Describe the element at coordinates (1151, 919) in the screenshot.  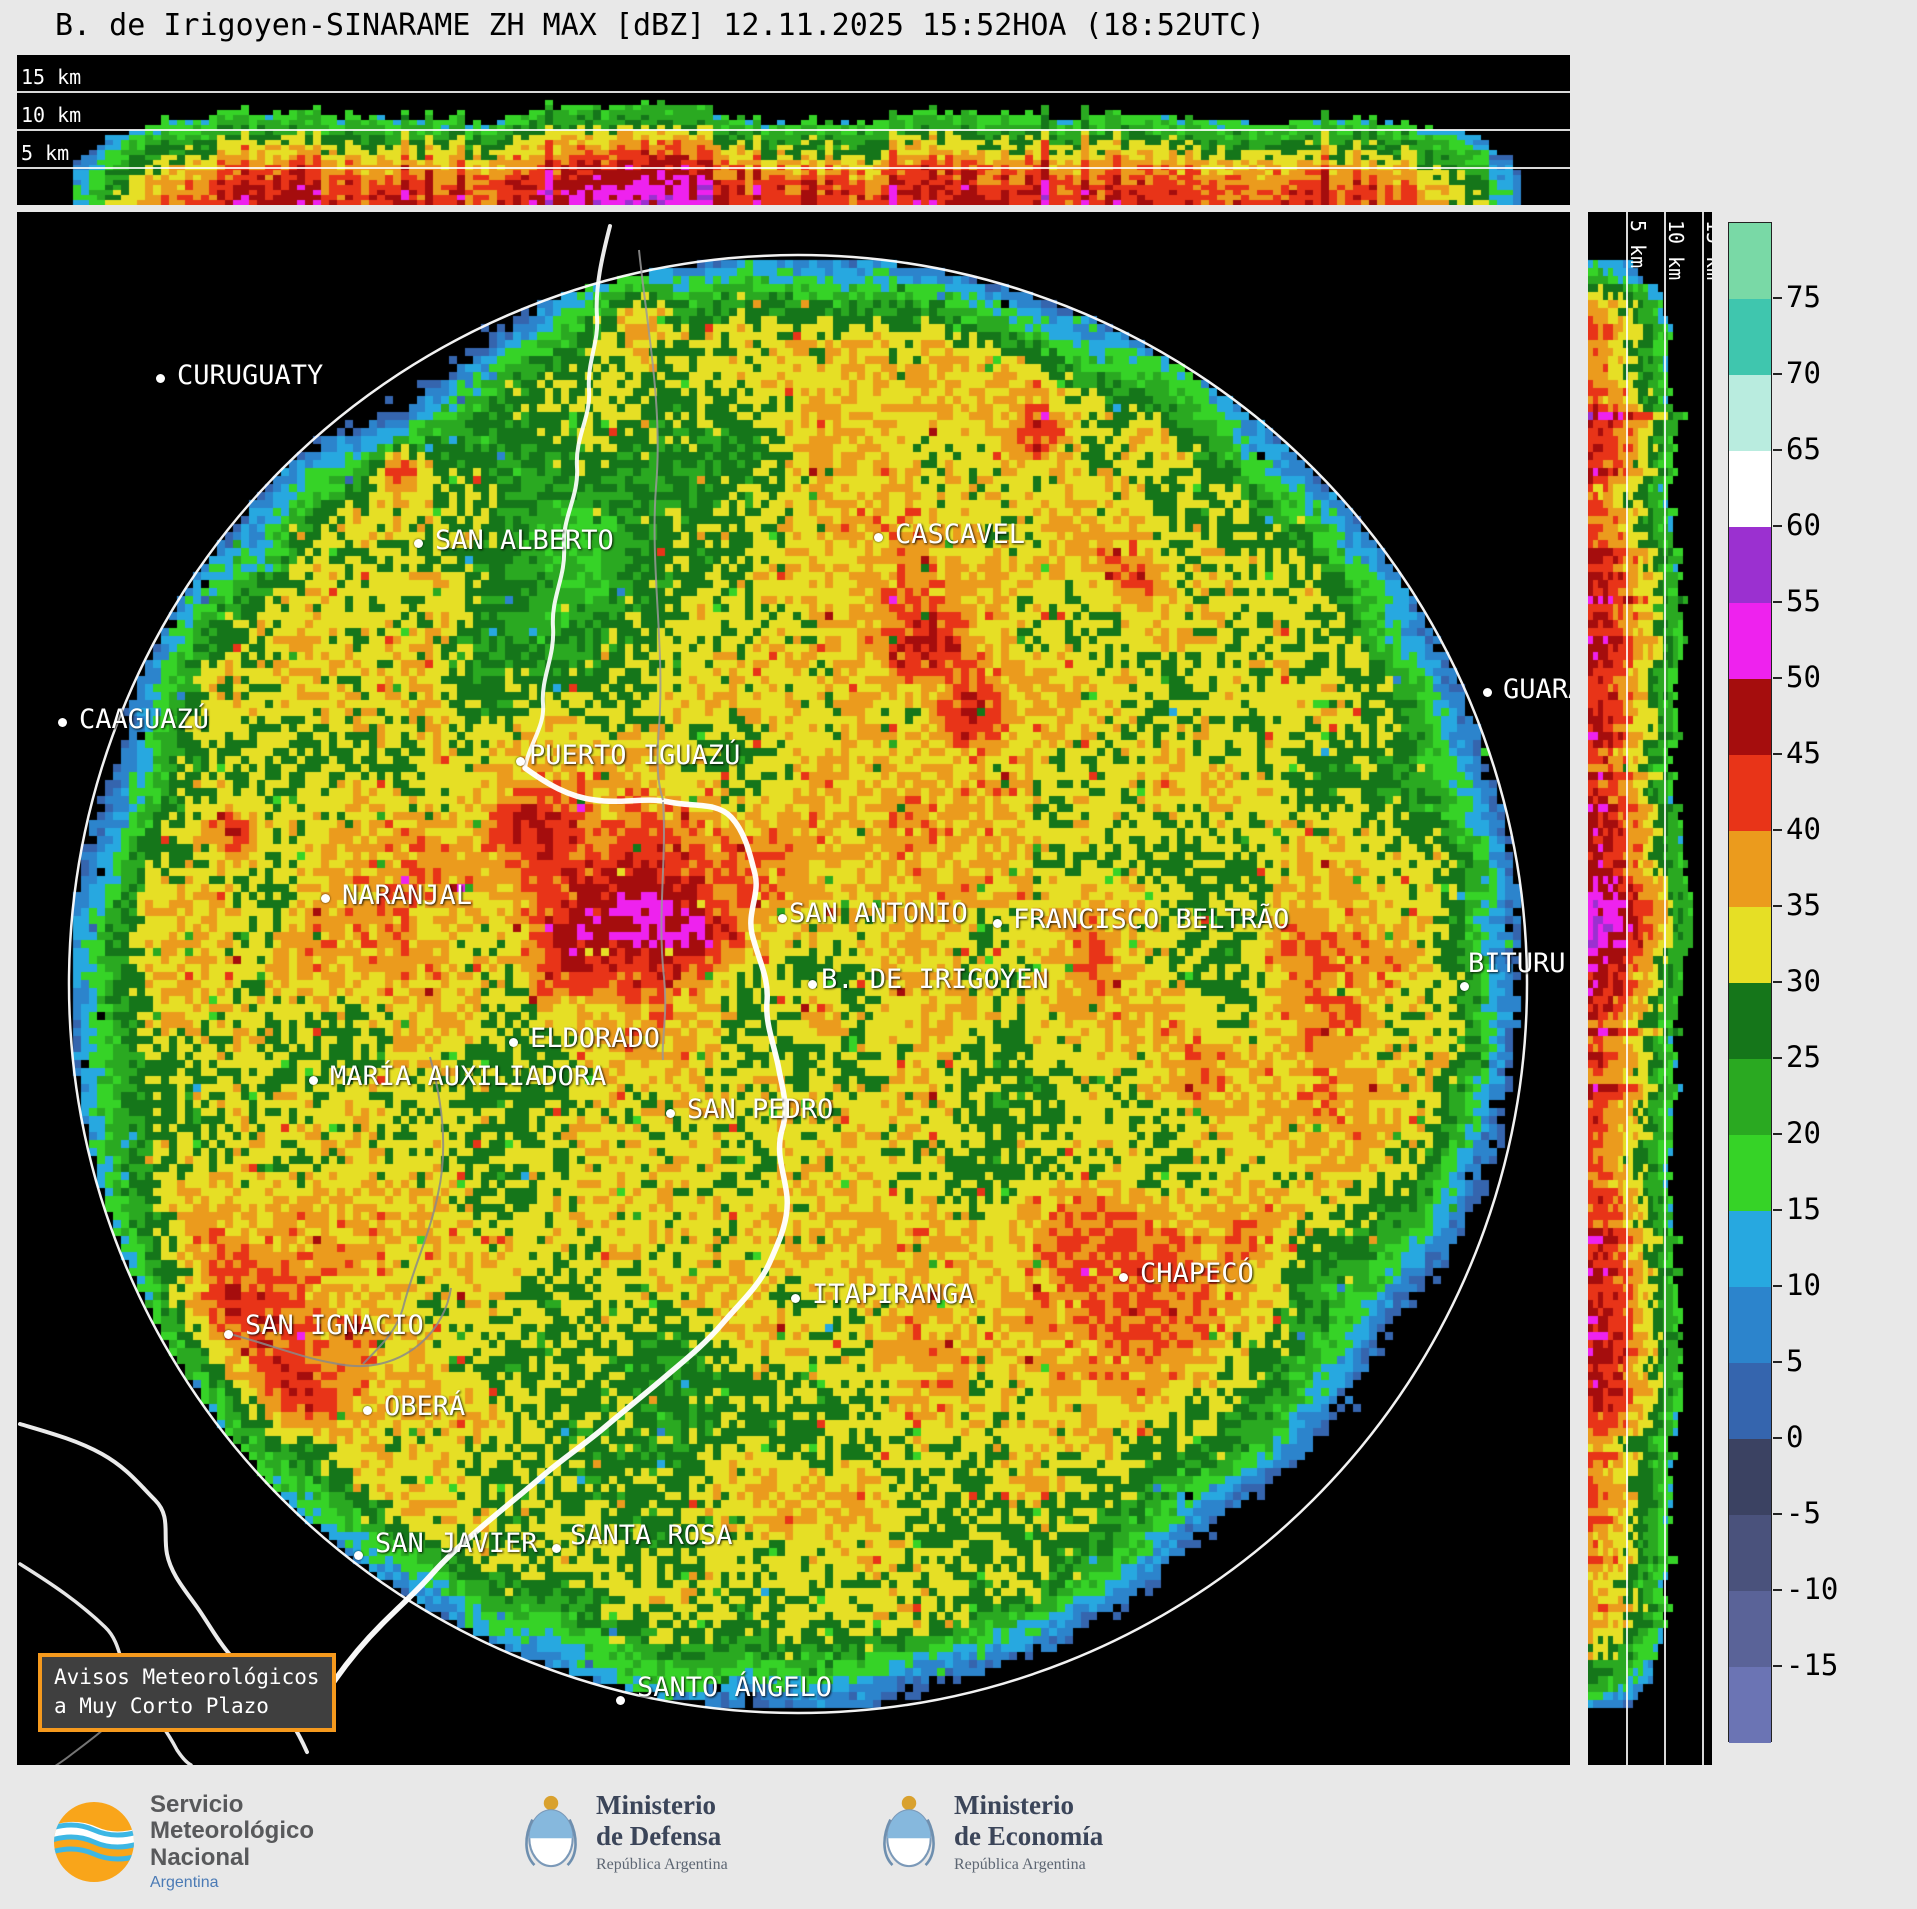
I see `city-label: FRANCISCO BELTRÃO` at that location.